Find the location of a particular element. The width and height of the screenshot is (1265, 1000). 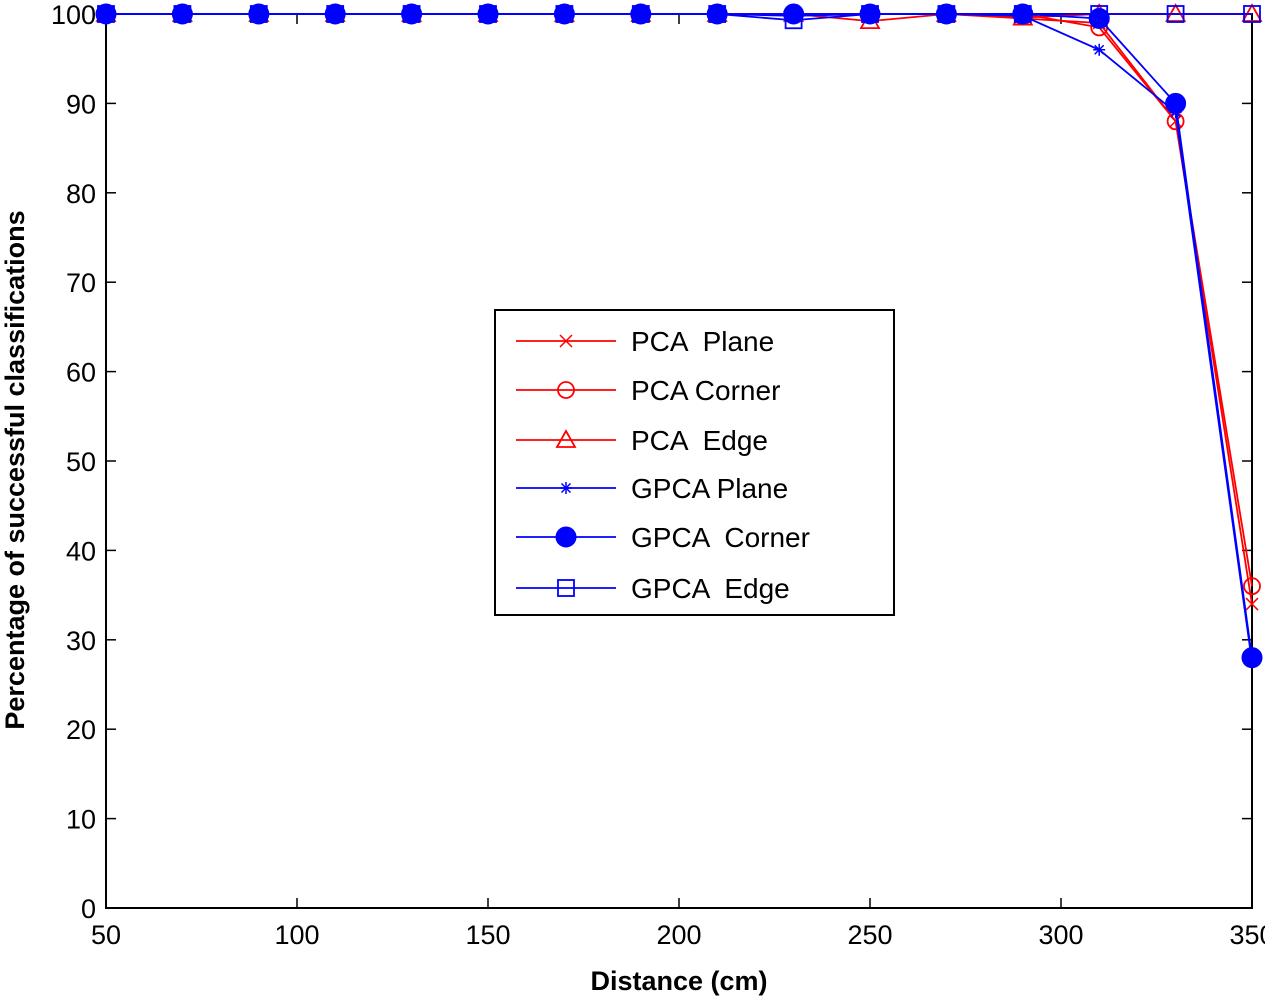

legend-label: GPCA Plane is located at coordinates (709, 488).